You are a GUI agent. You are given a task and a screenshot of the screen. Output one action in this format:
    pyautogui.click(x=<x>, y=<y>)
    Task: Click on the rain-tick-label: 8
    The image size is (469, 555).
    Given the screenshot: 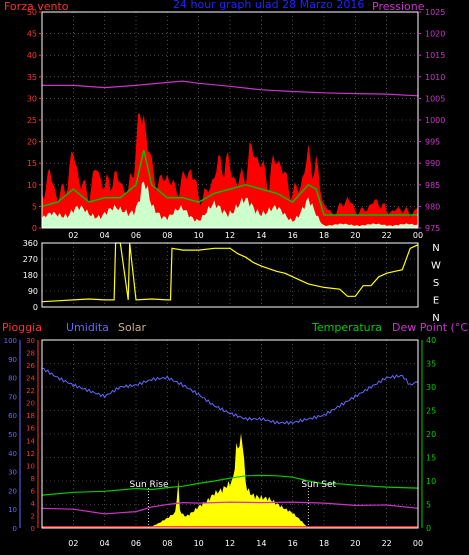 What is the action you would take?
    pyautogui.click(x=33, y=479)
    